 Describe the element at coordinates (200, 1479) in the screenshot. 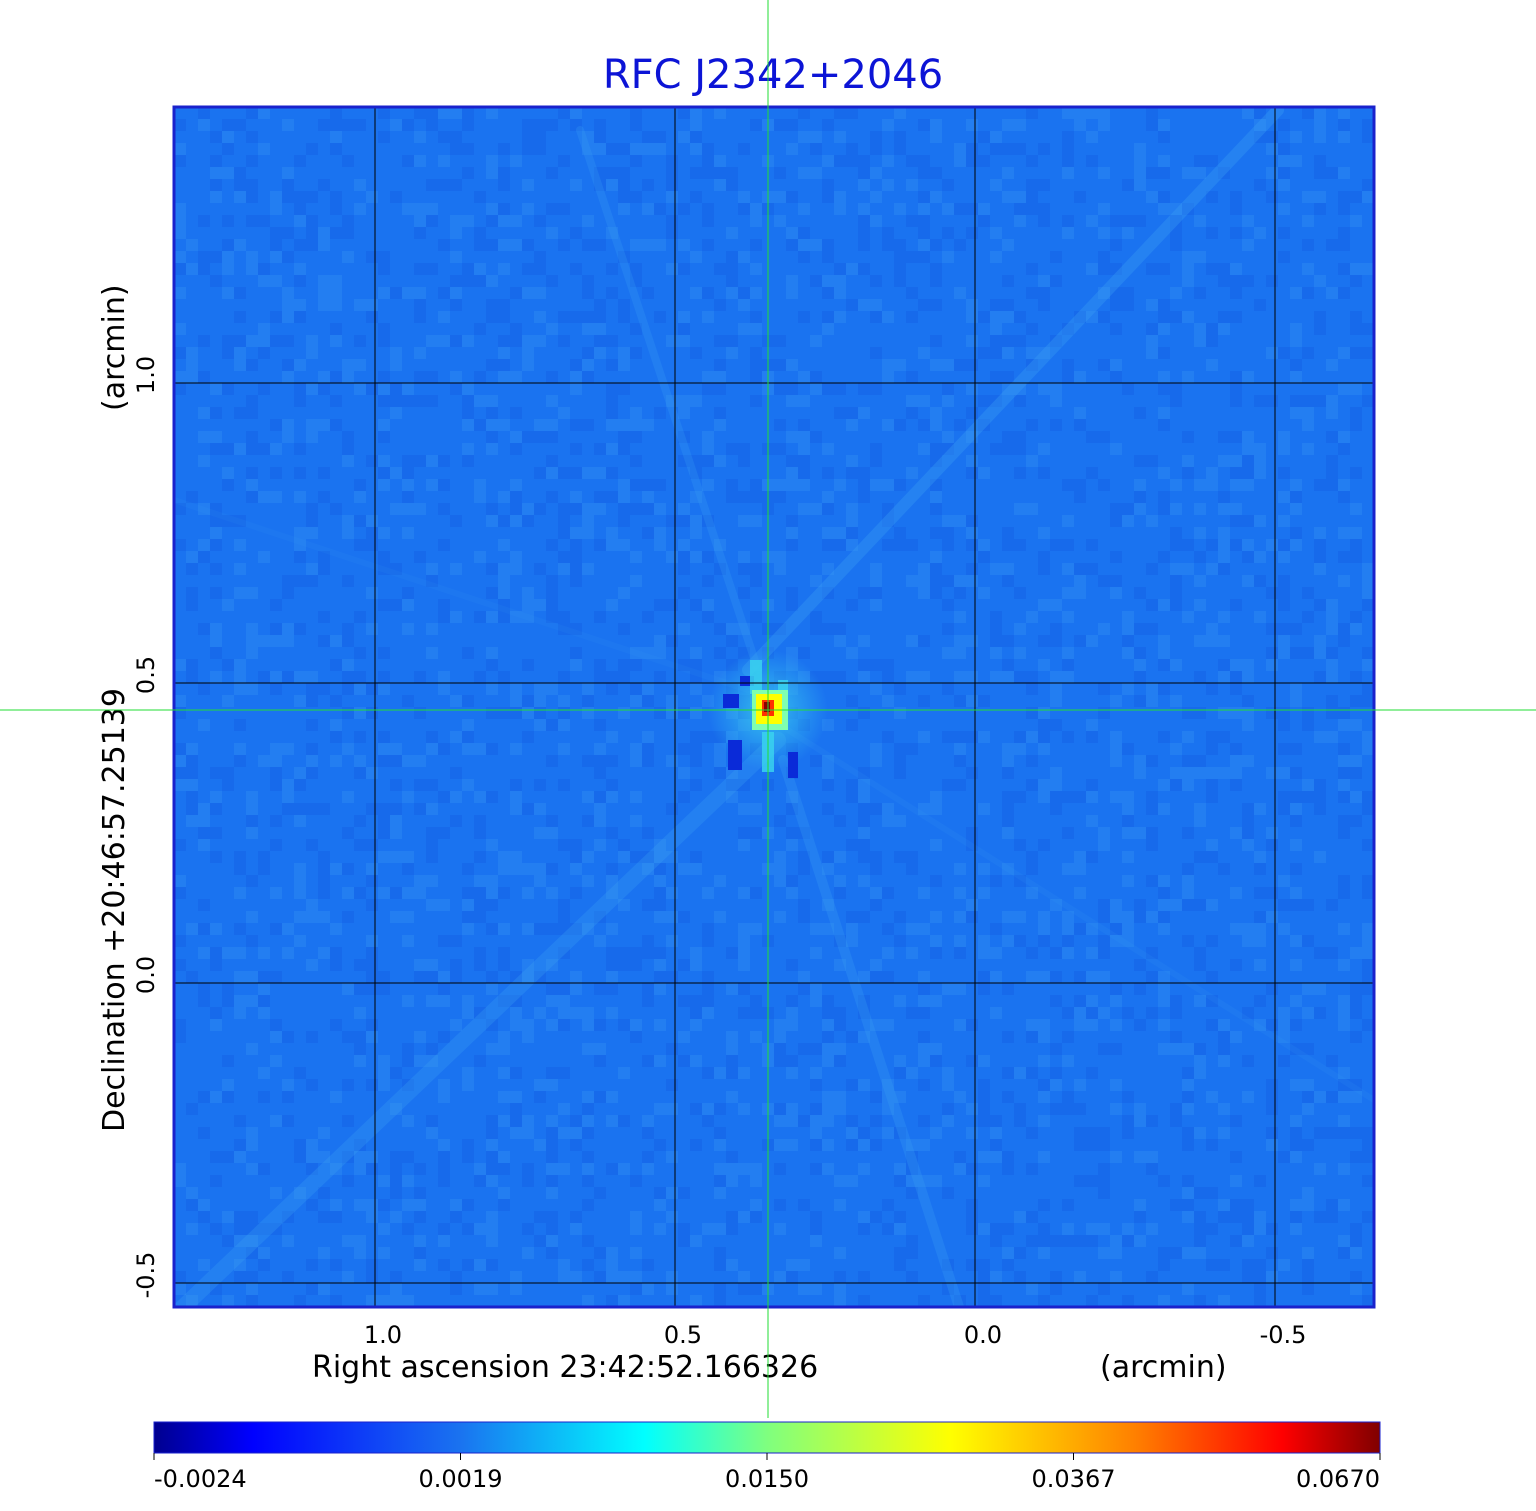

I see `colorbar-tick-label: -0.0024` at that location.